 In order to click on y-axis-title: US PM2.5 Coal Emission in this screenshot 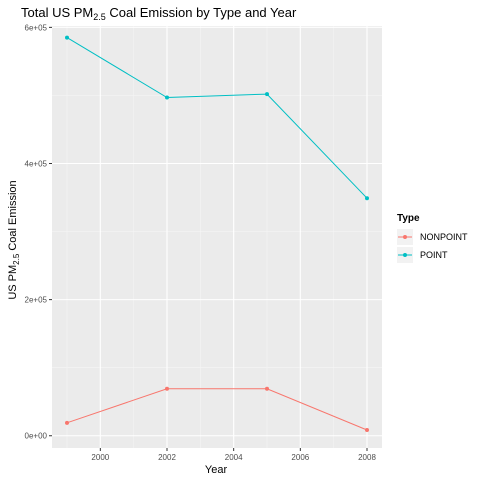, I will do `click(14, 239)`.